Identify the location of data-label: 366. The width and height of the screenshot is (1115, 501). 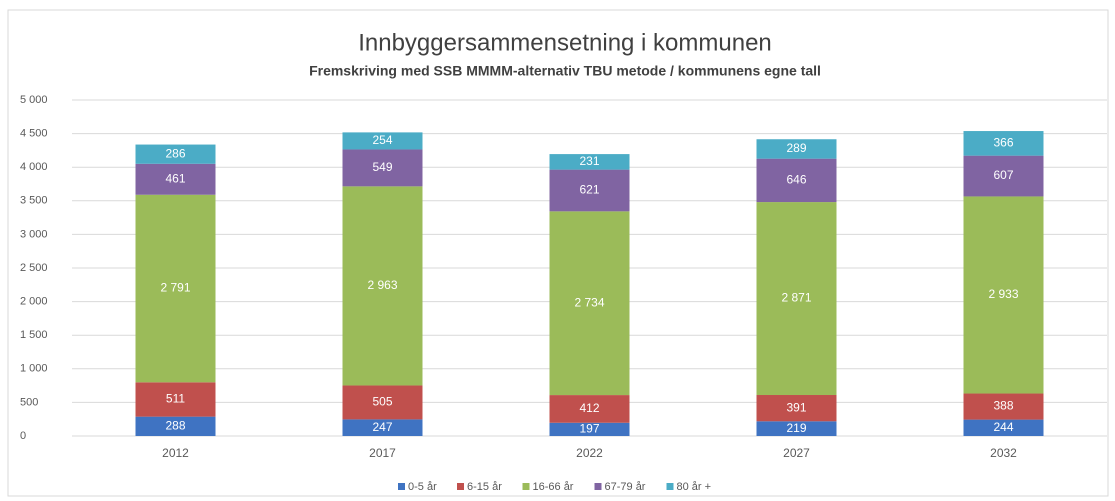
(1003, 143).